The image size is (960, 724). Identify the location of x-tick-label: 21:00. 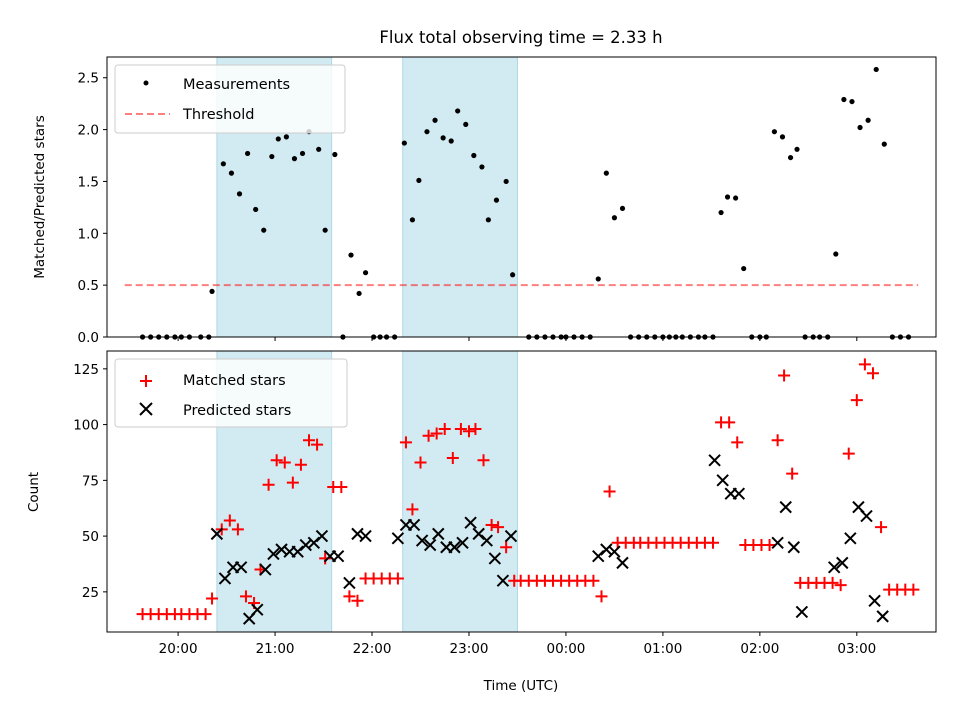
(275, 649).